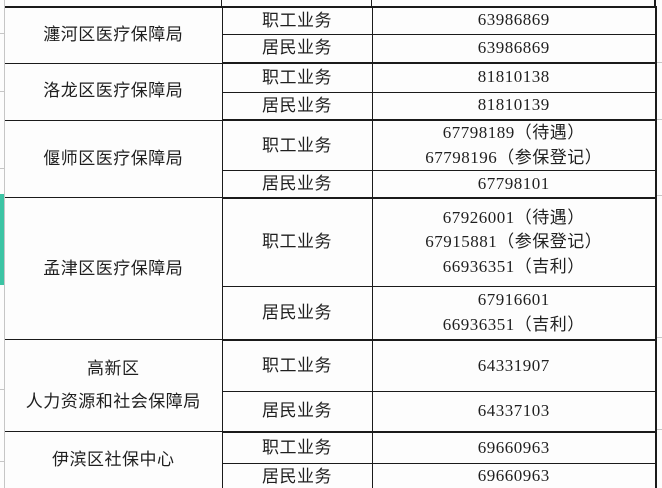  I want to click on org-cell: 伊滨区社保中心, so click(114, 459).